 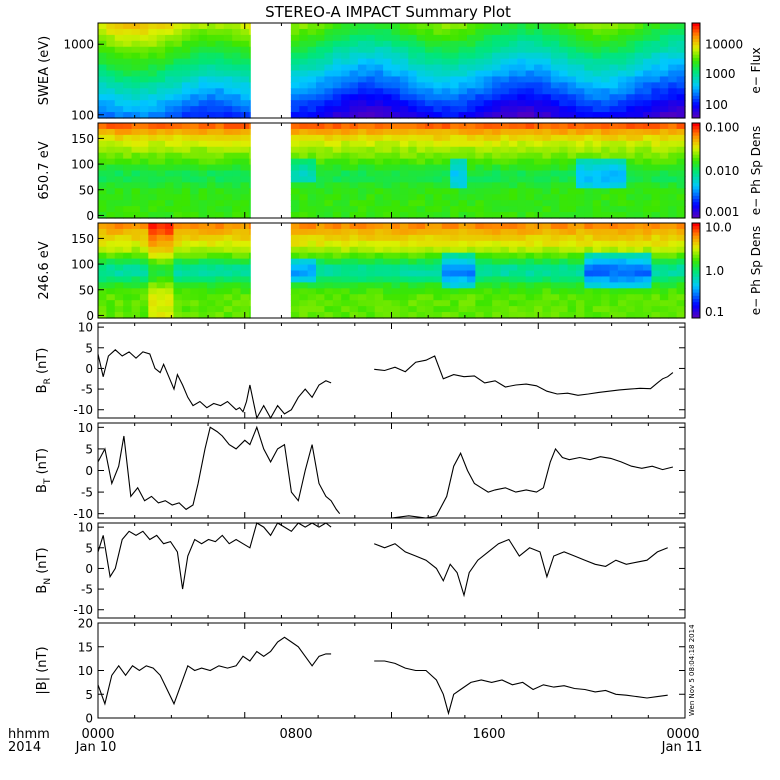 I want to click on pad650-ylabel: 650.7 eV, so click(x=44, y=170).